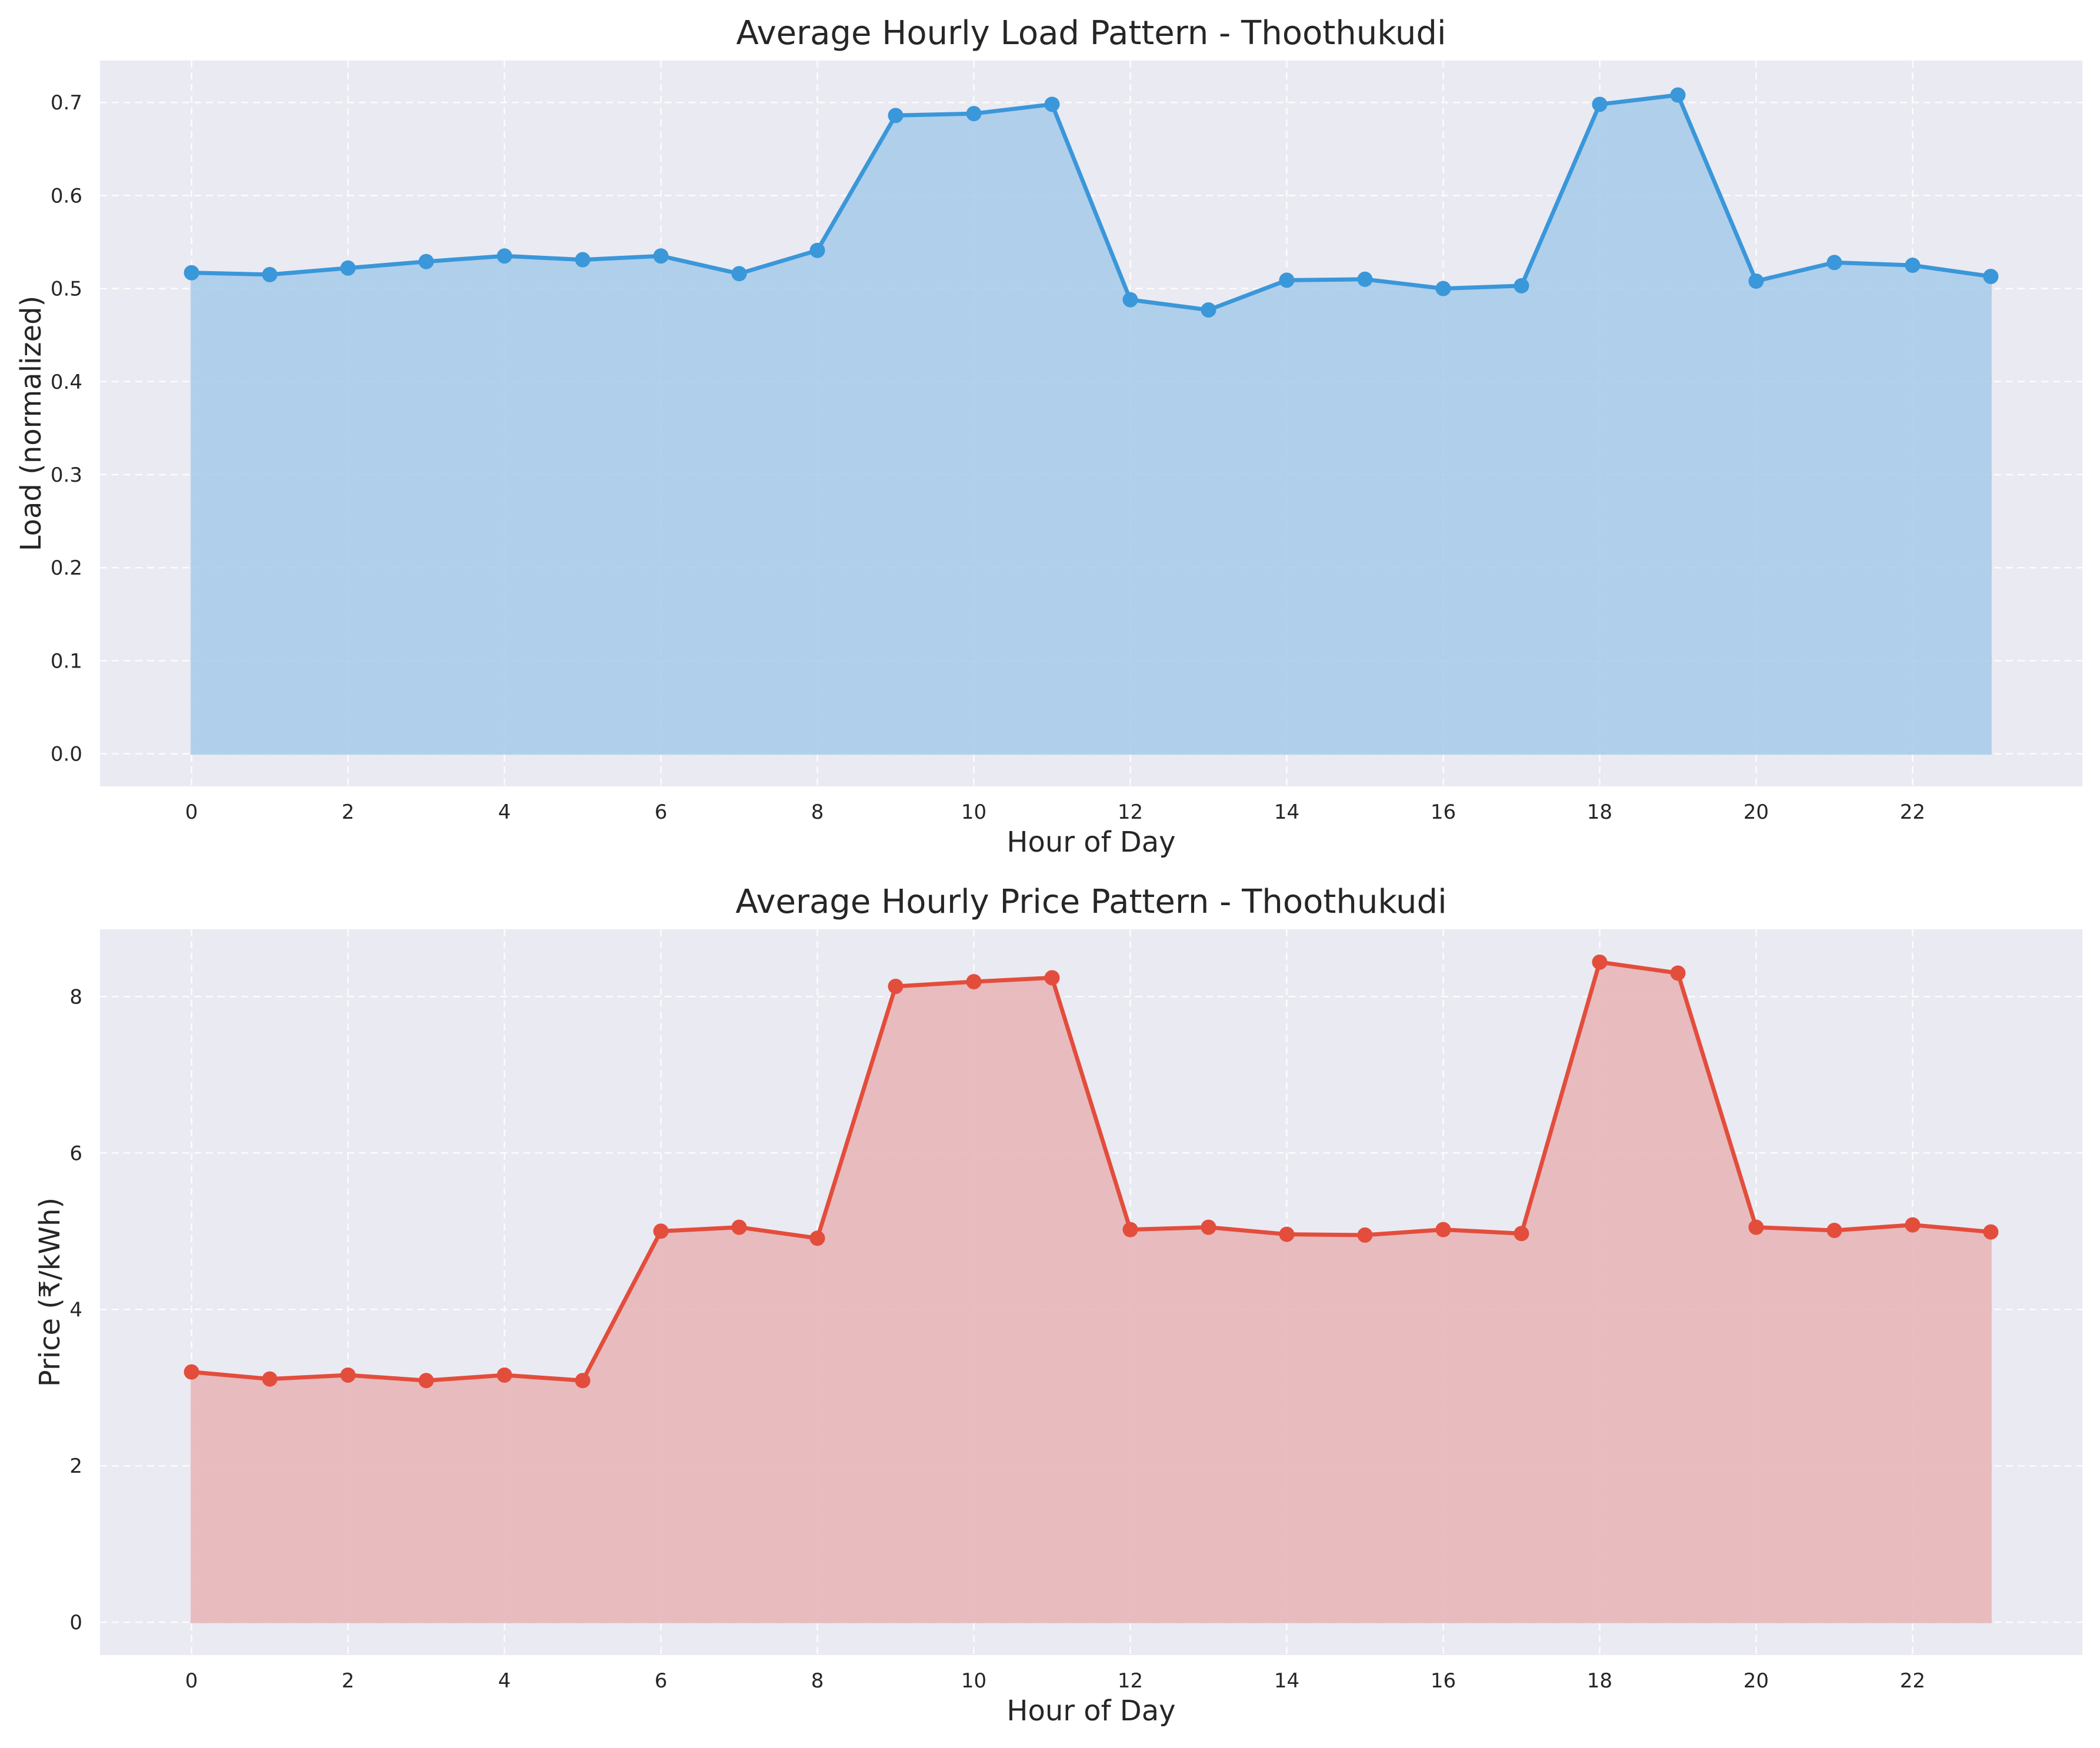 The height and width of the screenshot is (1748, 2100). I want to click on load-x-ticks: 0 2 4 6 8 10 12 14 16 18 20 22, so click(1055, 812).